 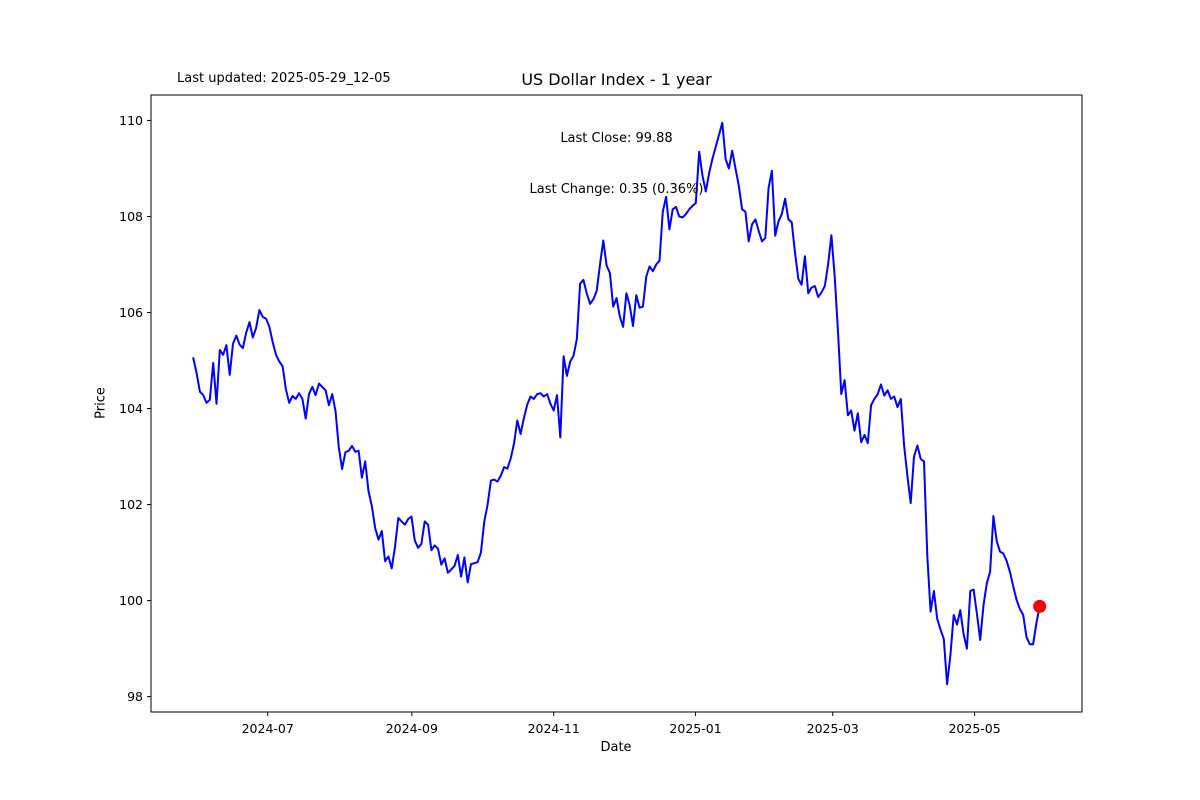 I want to click on x-tick-label: 2024-09, so click(x=412, y=728).